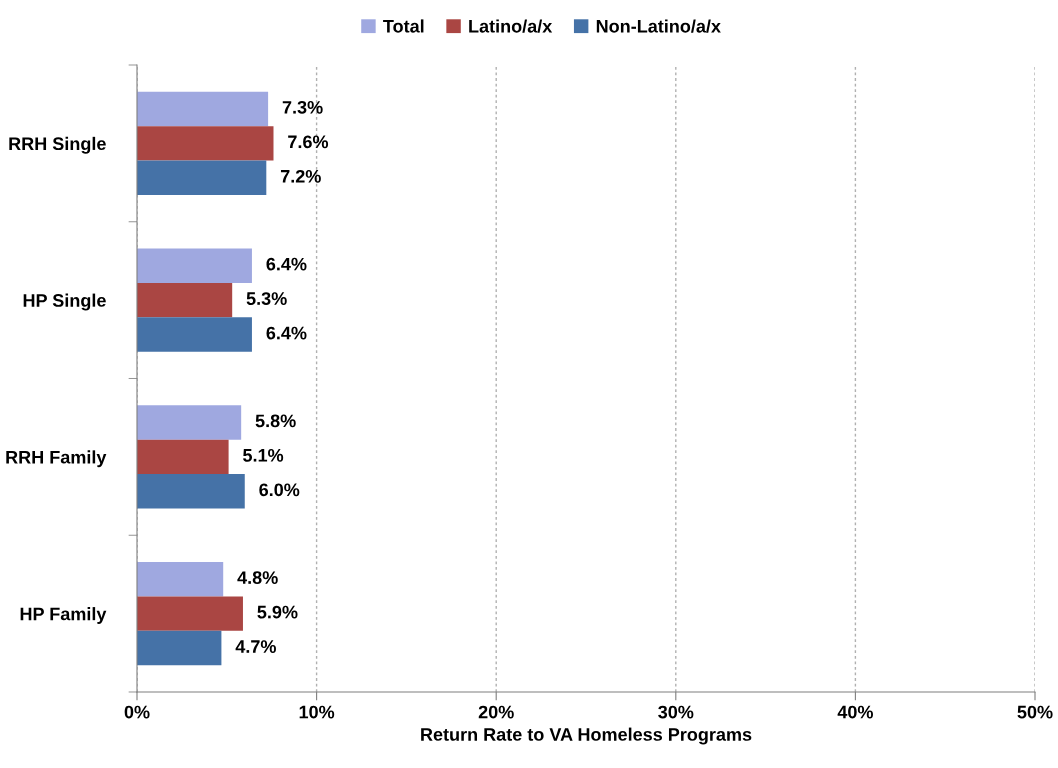 This screenshot has height=768, width=1058. I want to click on y-tick-label: RRH Family, so click(56, 459).